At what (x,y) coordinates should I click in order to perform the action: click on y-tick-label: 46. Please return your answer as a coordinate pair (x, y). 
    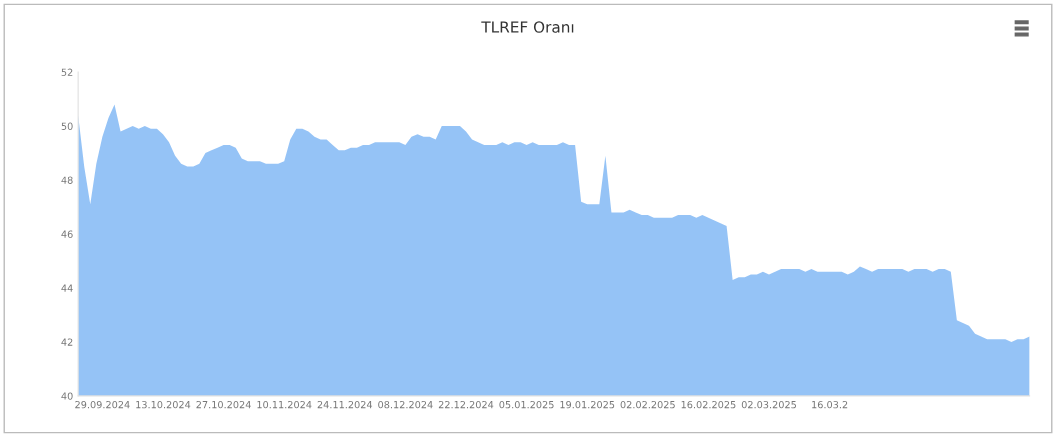
    Looking at the image, I should click on (67, 234).